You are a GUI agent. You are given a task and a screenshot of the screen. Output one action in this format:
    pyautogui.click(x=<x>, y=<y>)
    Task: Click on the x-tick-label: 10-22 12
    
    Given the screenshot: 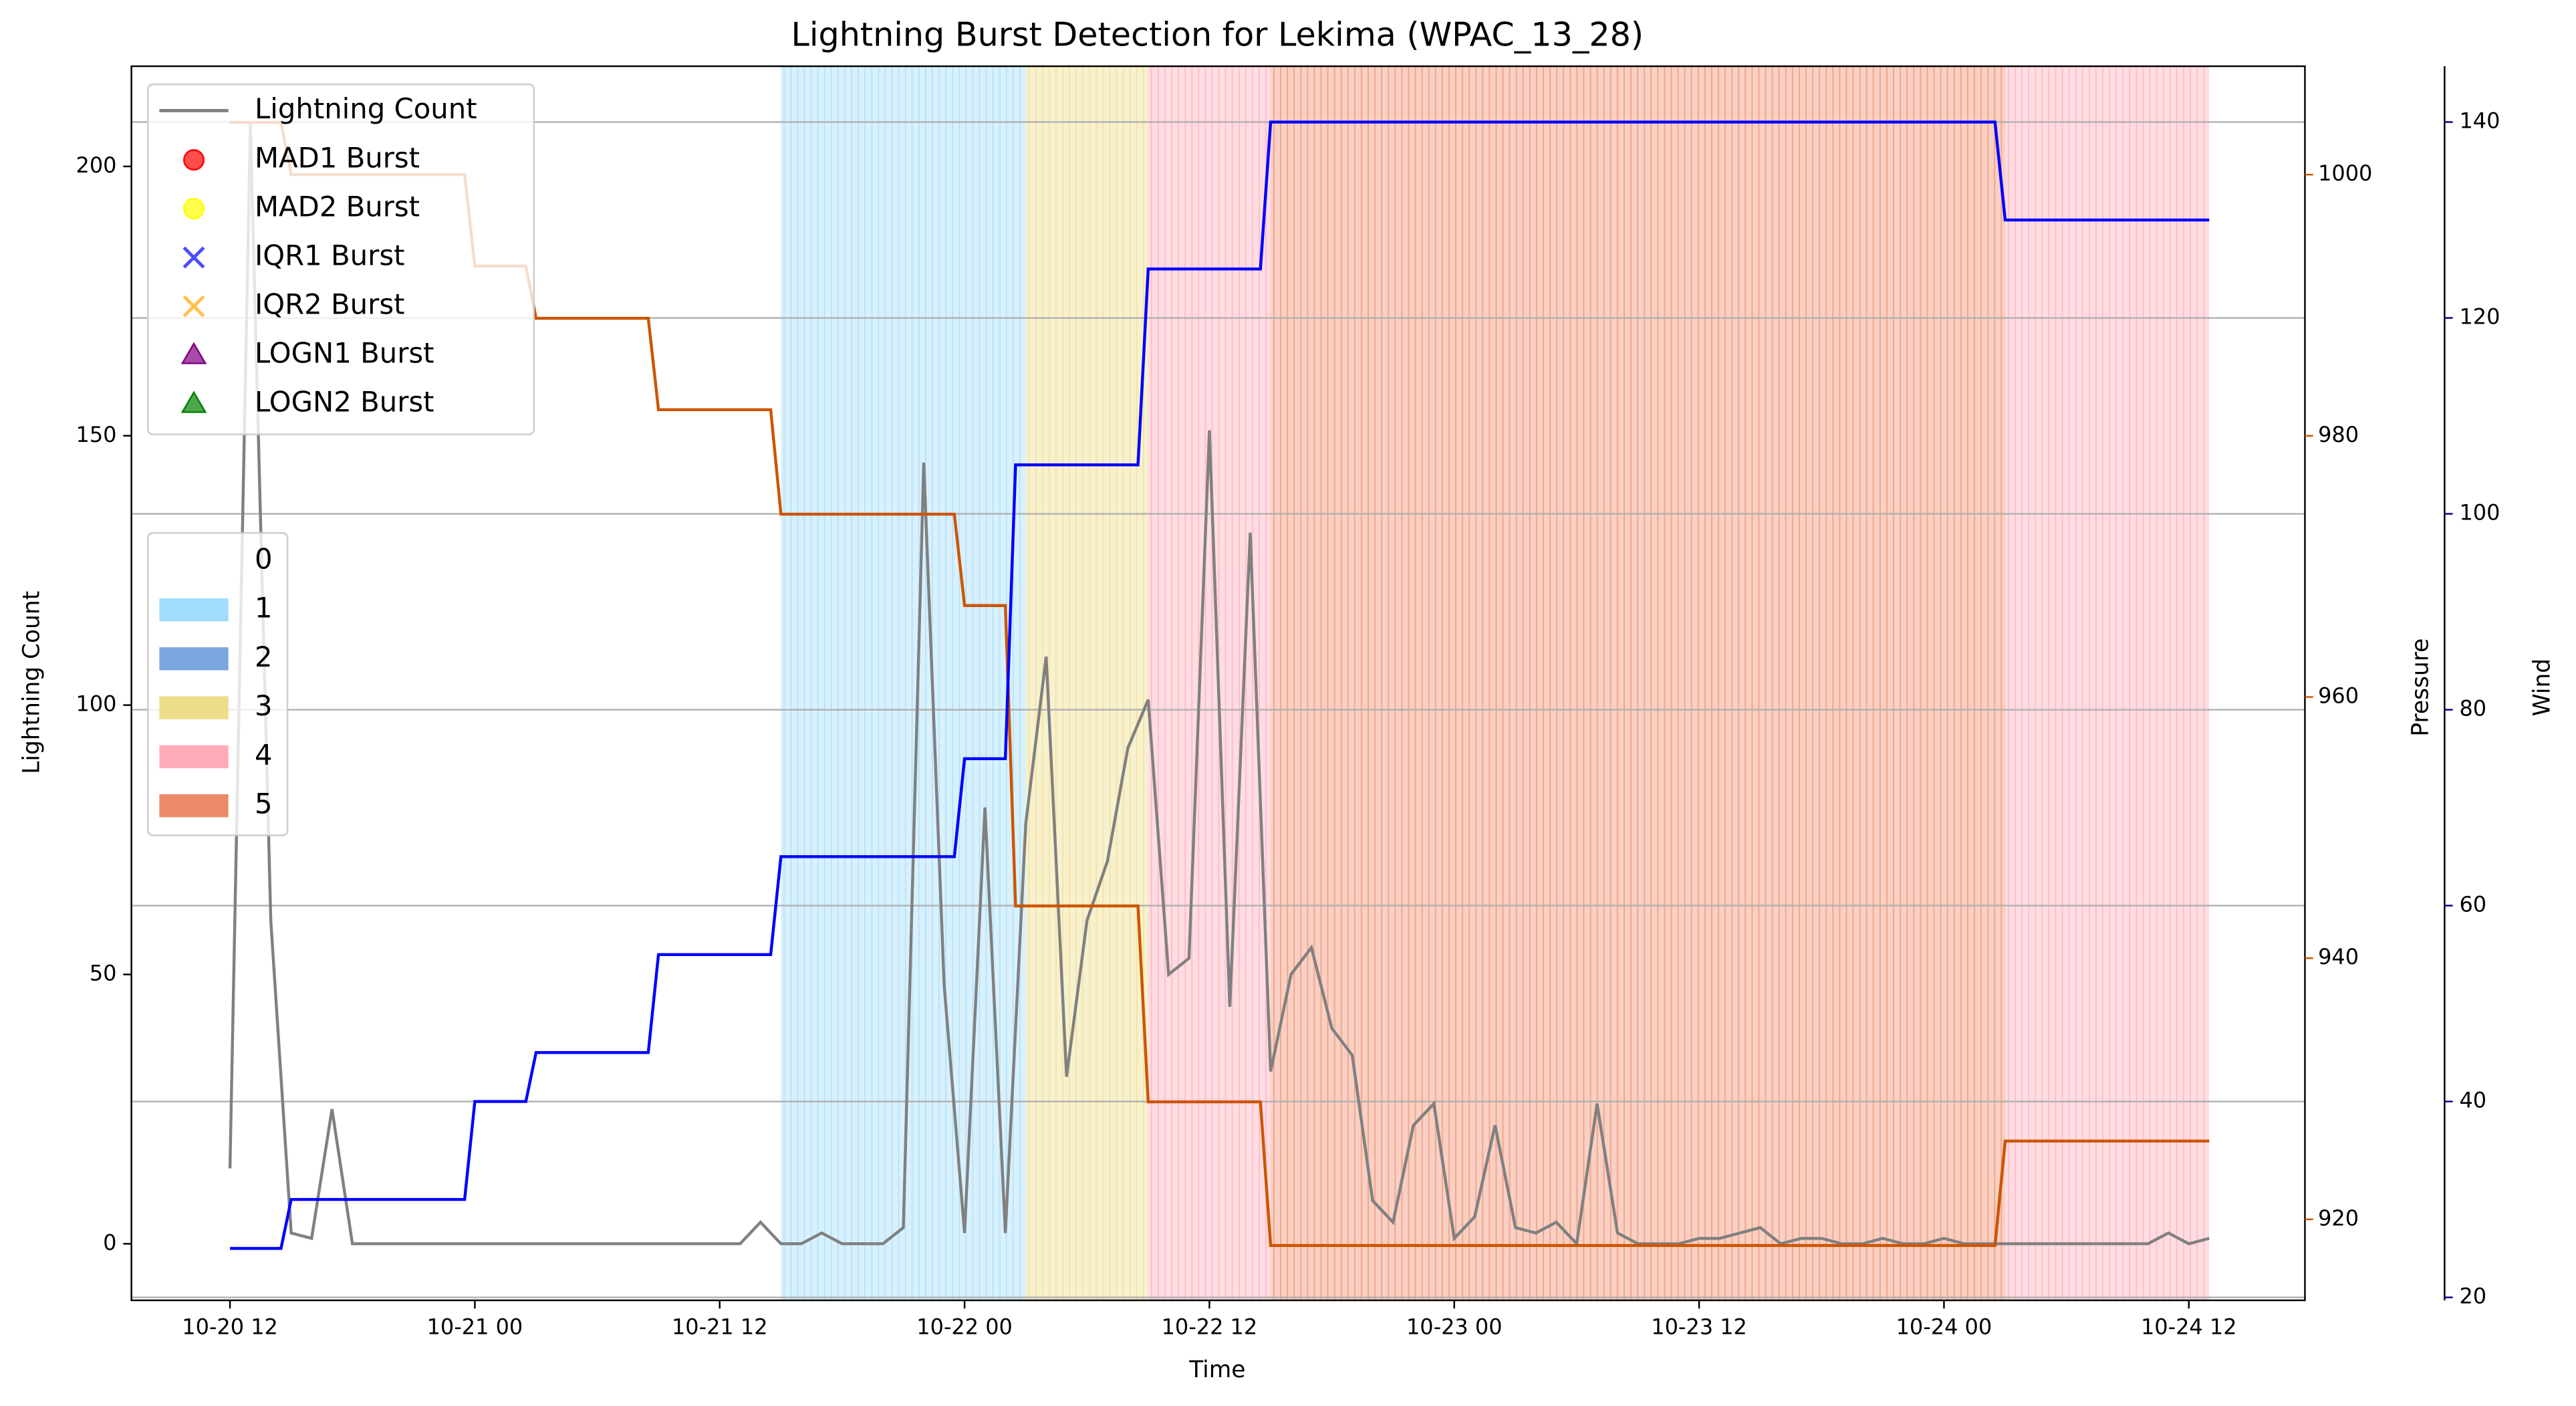 What is the action you would take?
    pyautogui.click(x=1210, y=1327)
    